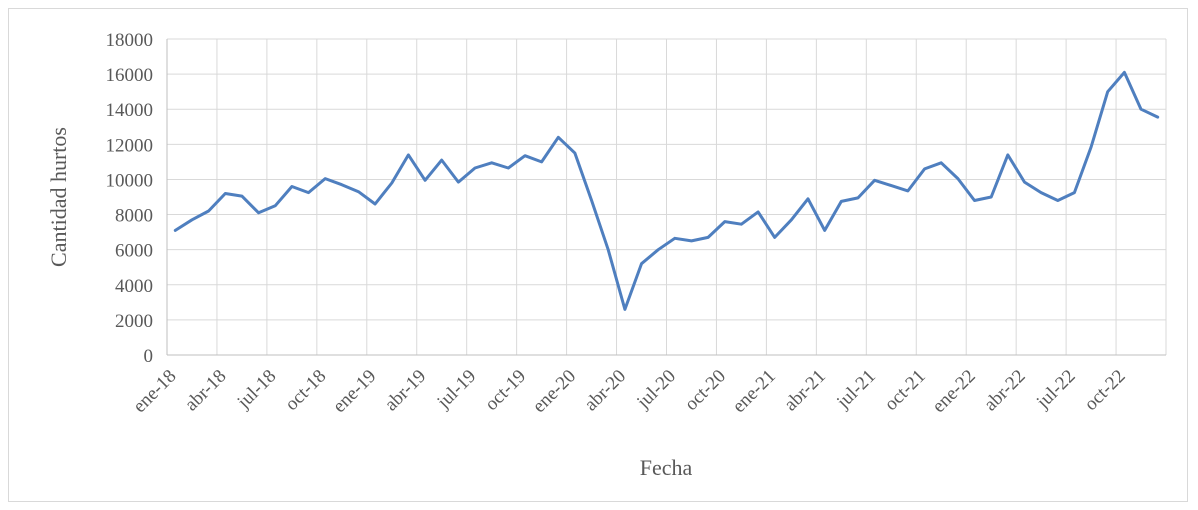 The height and width of the screenshot is (510, 1198). What do you see at coordinates (134, 251) in the screenshot?
I see `y-tick-label: 6000` at bounding box center [134, 251].